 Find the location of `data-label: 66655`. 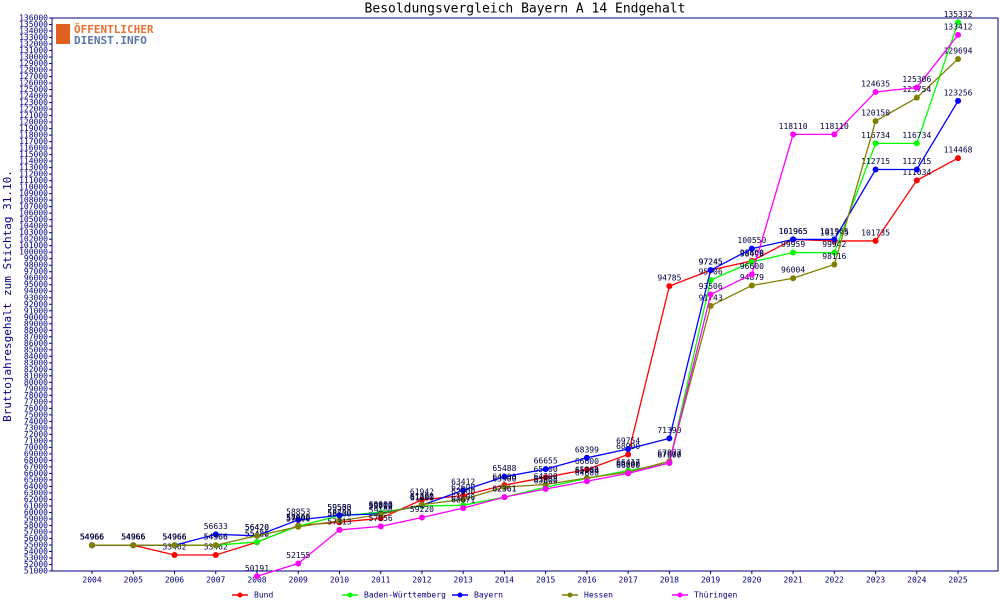

data-label: 66655 is located at coordinates (546, 461).